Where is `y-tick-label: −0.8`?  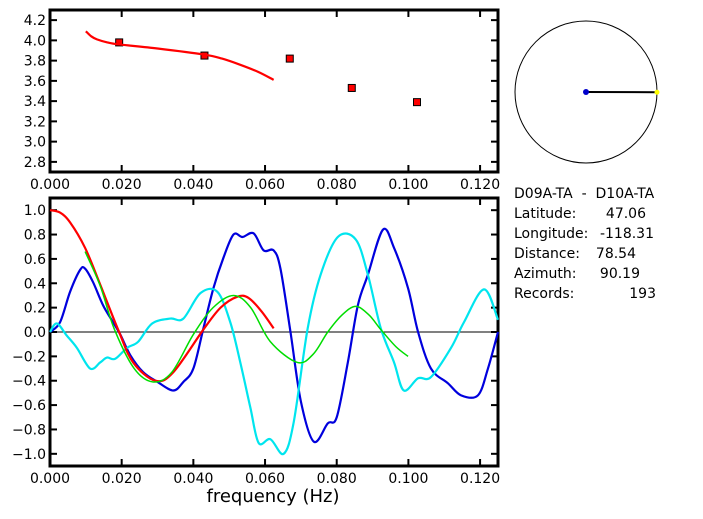 y-tick-label: −0.8 is located at coordinates (29, 430).